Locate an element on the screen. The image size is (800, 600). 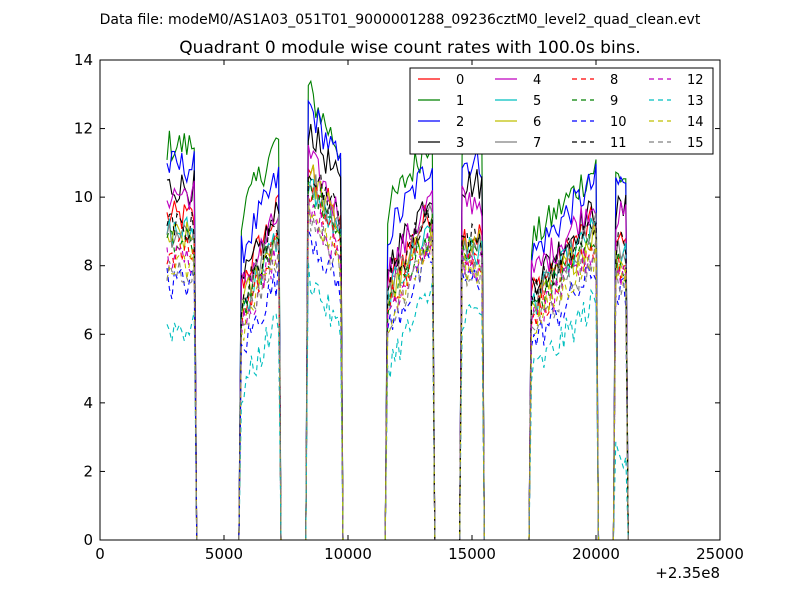
legend-label: 4 is located at coordinates (537, 80).